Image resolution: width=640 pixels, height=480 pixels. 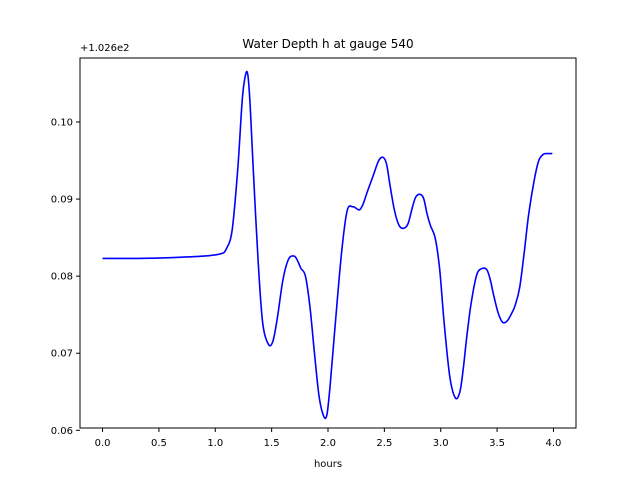 What do you see at coordinates (62, 122) in the screenshot?
I see `y-tick-label: 0.10` at bounding box center [62, 122].